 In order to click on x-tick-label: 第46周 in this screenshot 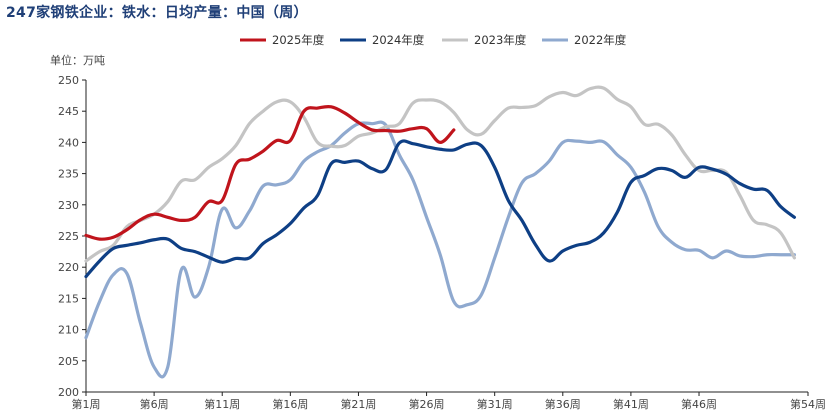, I will do `click(699, 404)`.